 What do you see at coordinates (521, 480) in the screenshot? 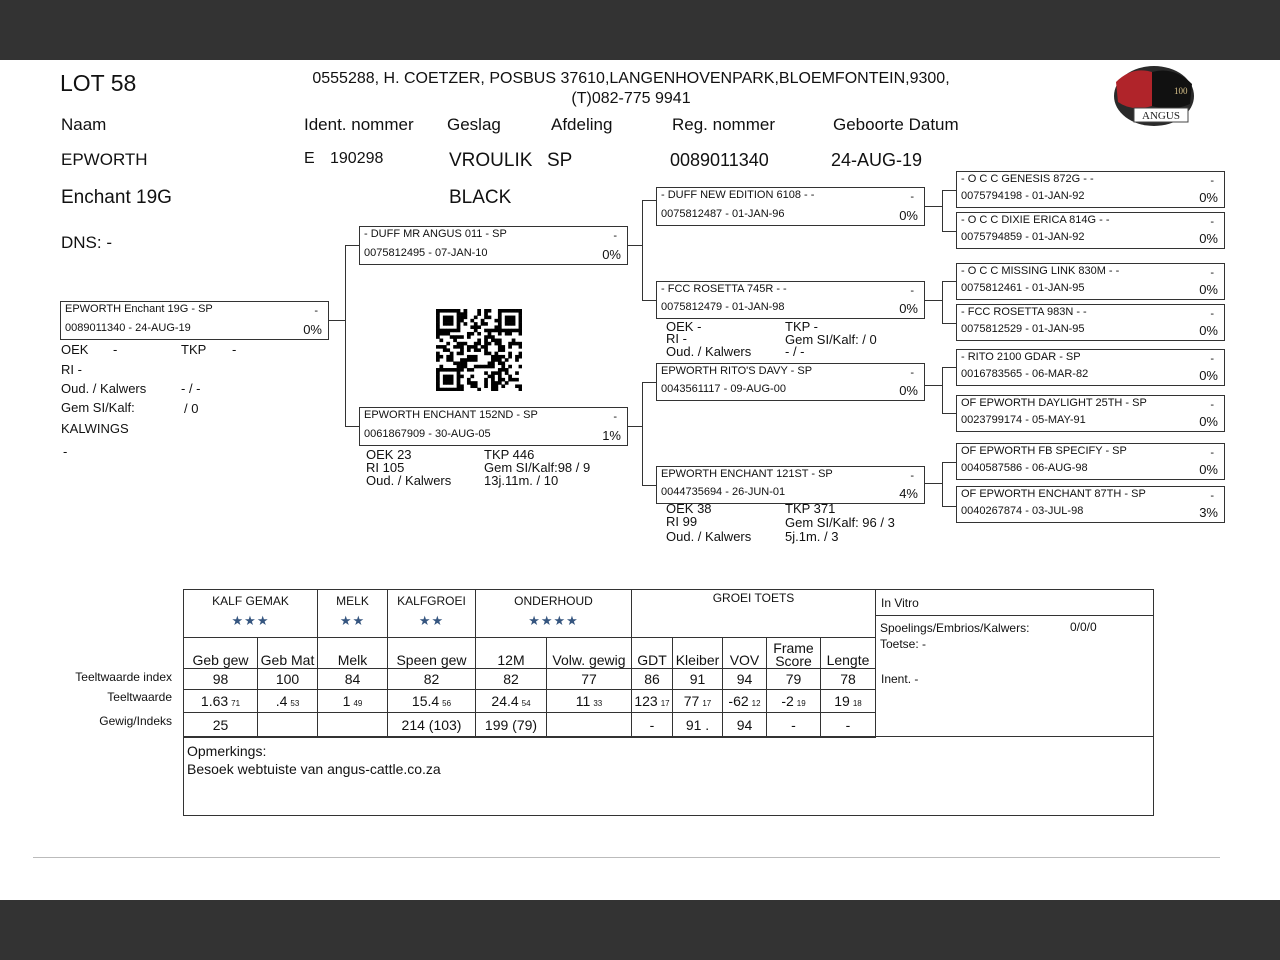
I see `dam-oud: 13j.11m. / 10` at bounding box center [521, 480].